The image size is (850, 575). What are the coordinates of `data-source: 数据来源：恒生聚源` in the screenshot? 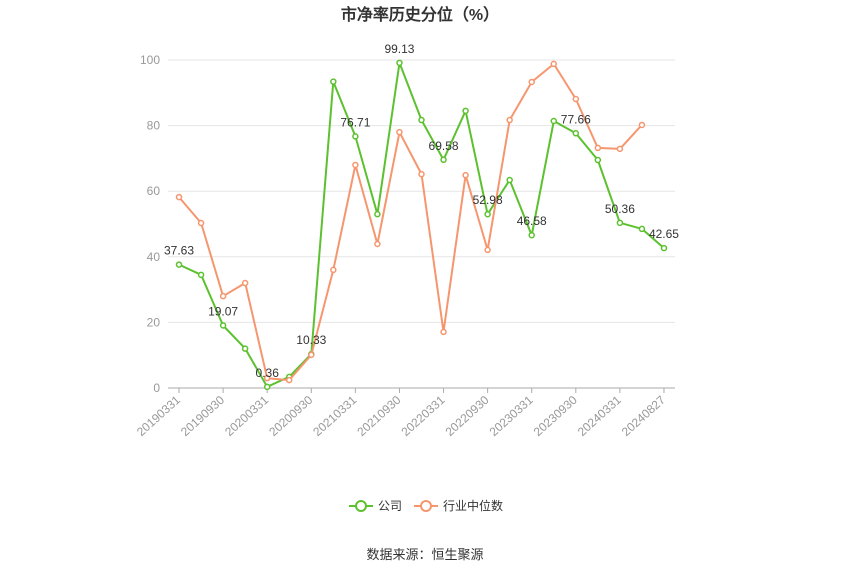 It's located at (424, 554).